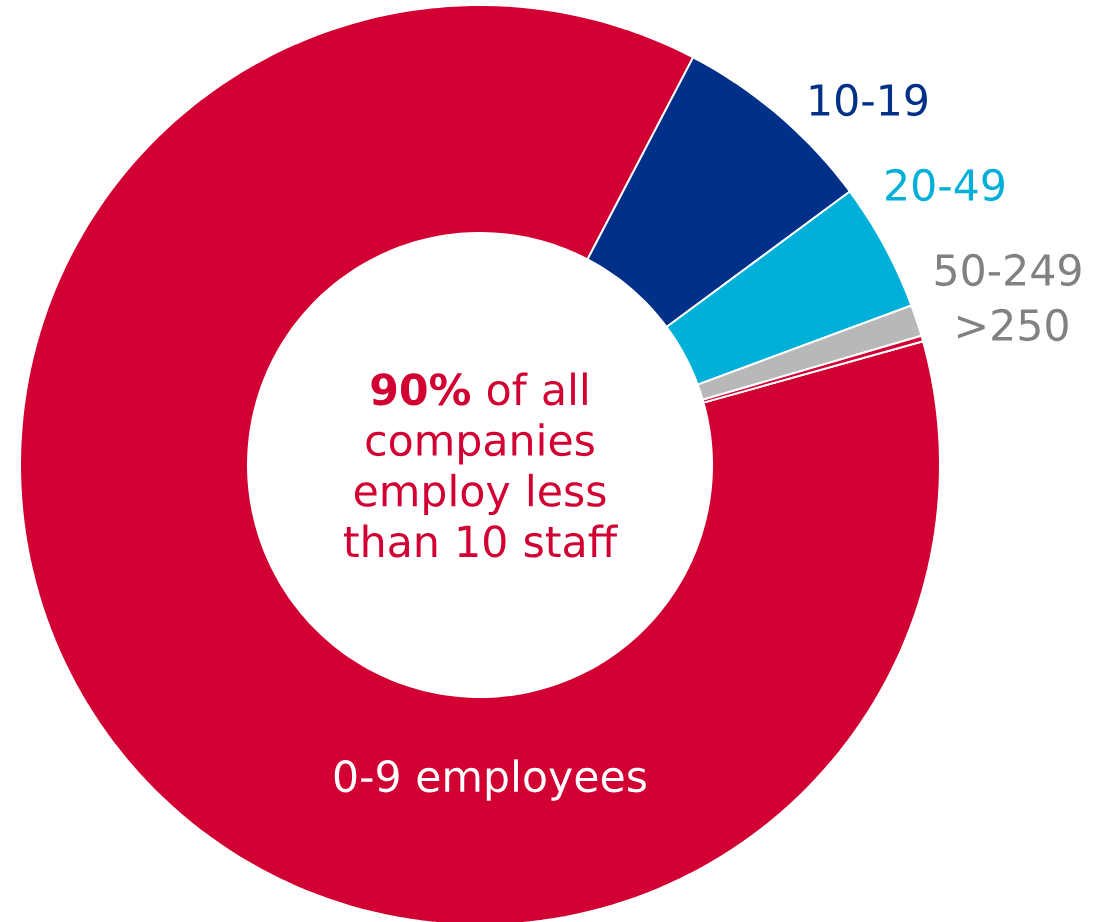 The height and width of the screenshot is (922, 1106). Describe the element at coordinates (945, 185) in the screenshot. I see `slice-label: 20-49` at that location.